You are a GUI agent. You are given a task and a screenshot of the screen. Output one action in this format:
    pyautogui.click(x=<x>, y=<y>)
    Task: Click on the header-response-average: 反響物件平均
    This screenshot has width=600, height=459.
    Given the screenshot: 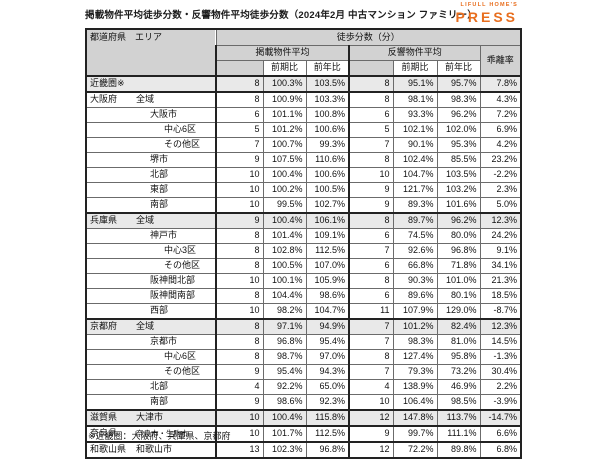 What is the action you would take?
    pyautogui.click(x=414, y=52)
    